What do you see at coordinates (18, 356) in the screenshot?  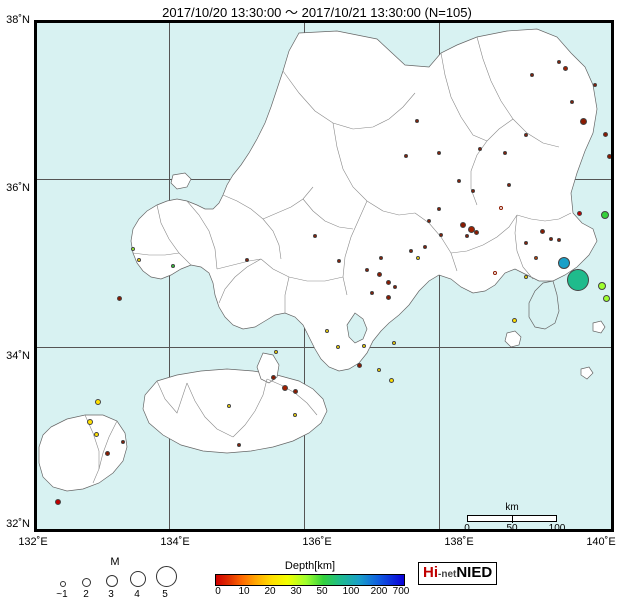 I see `axis-label-lat-34: 34˚N` at bounding box center [18, 356].